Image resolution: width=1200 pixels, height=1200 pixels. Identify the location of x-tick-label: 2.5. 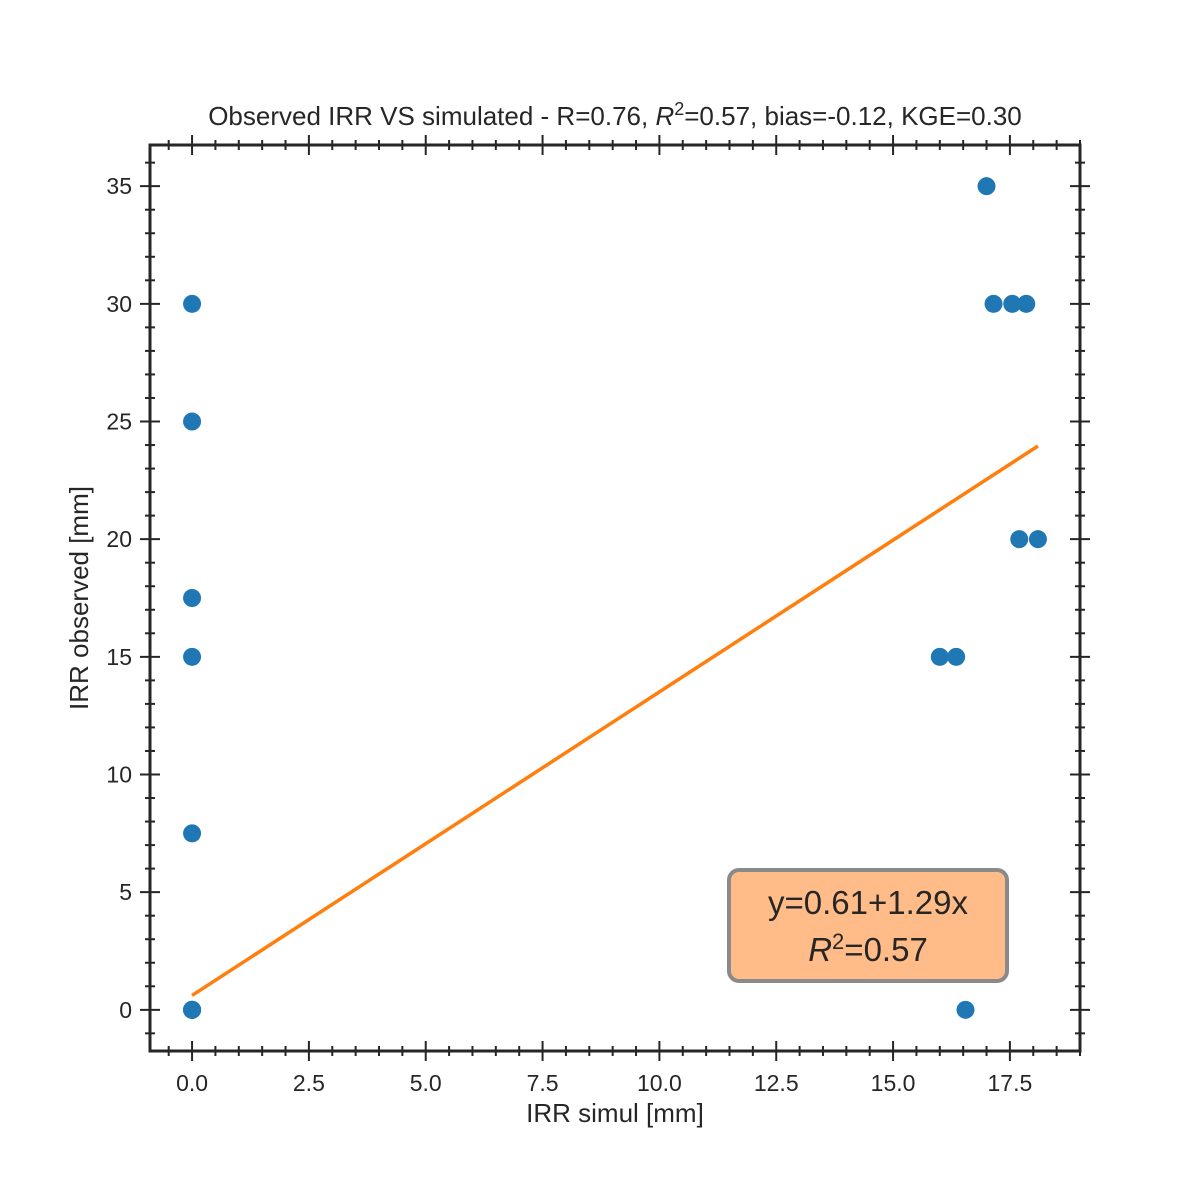
(309, 1083).